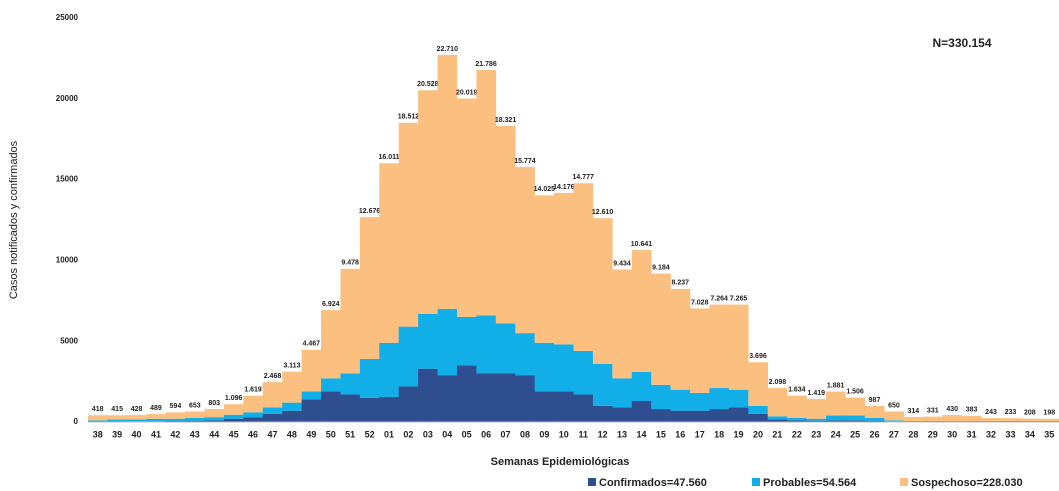 Image resolution: width=1059 pixels, height=491 pixels. What do you see at coordinates (370, 434) in the screenshot?
I see `x-tick-label: 52` at bounding box center [370, 434].